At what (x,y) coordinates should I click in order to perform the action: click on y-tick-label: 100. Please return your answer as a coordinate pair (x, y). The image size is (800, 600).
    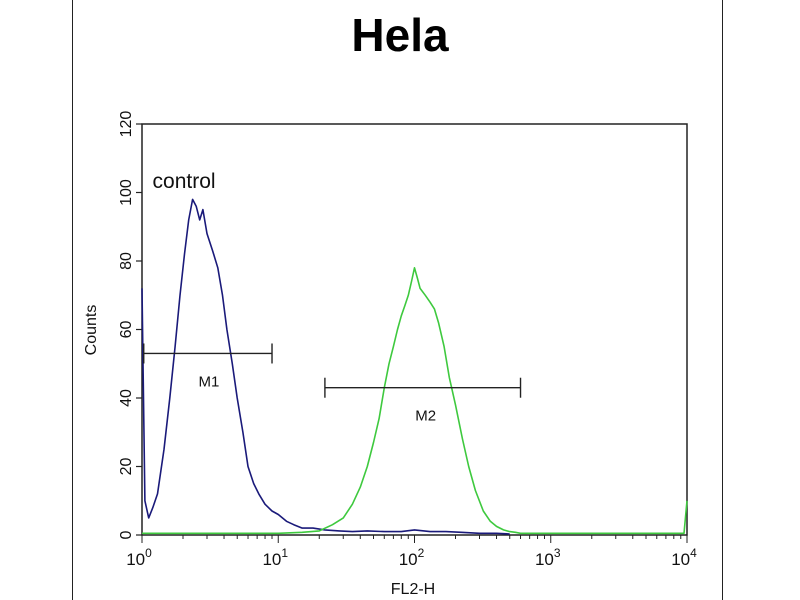
    Looking at the image, I should click on (126, 192).